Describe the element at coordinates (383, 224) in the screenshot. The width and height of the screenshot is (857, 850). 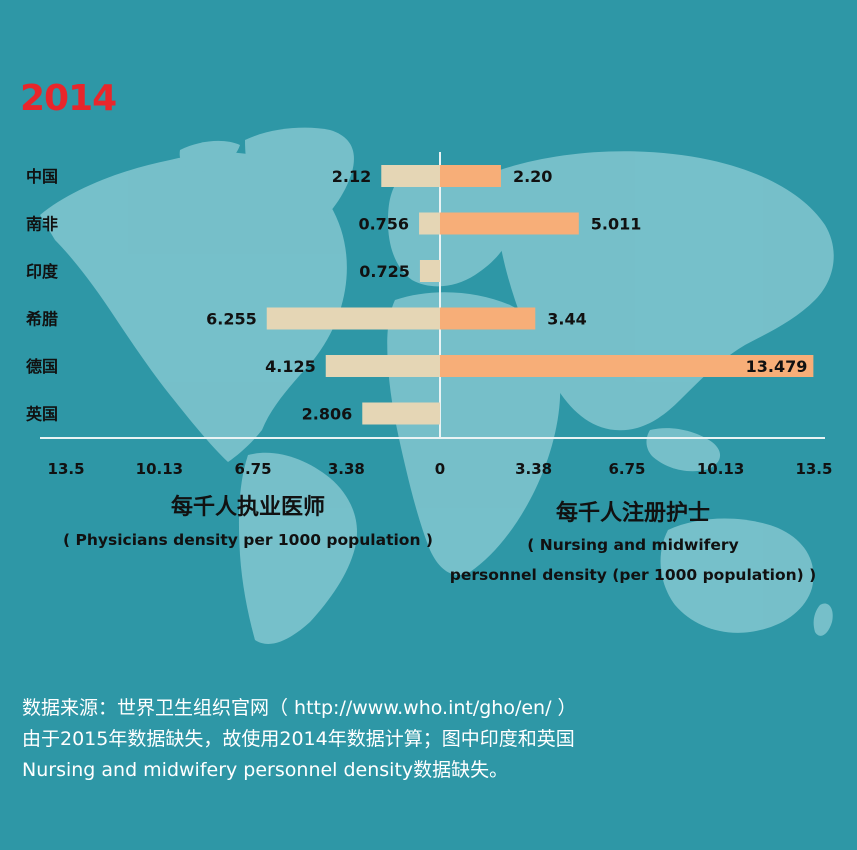
I see `physician-value-label: 0.756` at that location.